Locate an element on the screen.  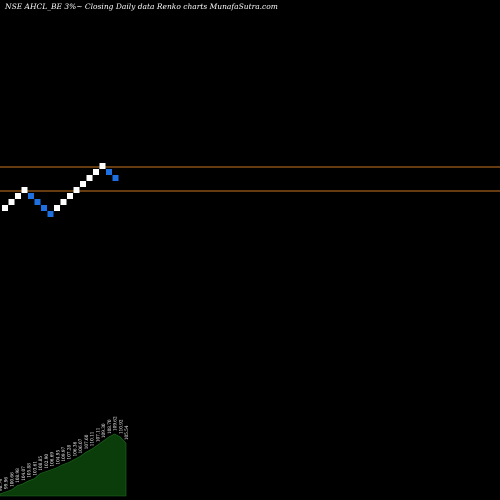
volume-label-5: 104.07 is located at coordinates (23, 473).